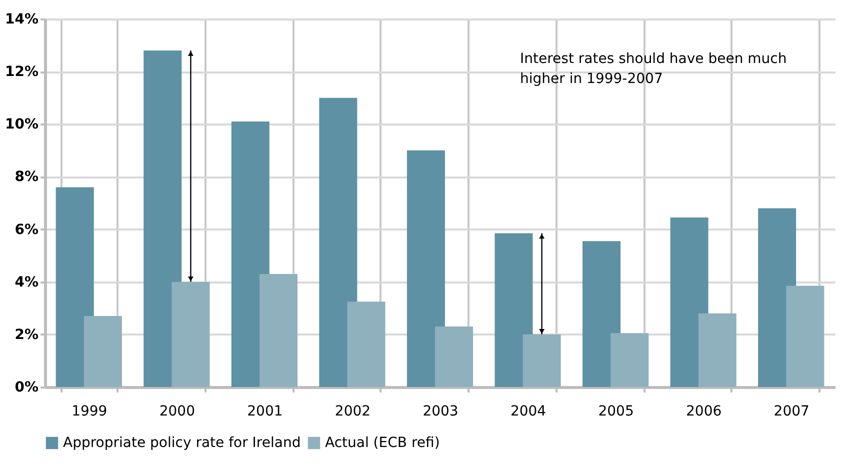 The height and width of the screenshot is (472, 852). What do you see at coordinates (704, 412) in the screenshot?
I see `x-tick-label: 2006` at bounding box center [704, 412].